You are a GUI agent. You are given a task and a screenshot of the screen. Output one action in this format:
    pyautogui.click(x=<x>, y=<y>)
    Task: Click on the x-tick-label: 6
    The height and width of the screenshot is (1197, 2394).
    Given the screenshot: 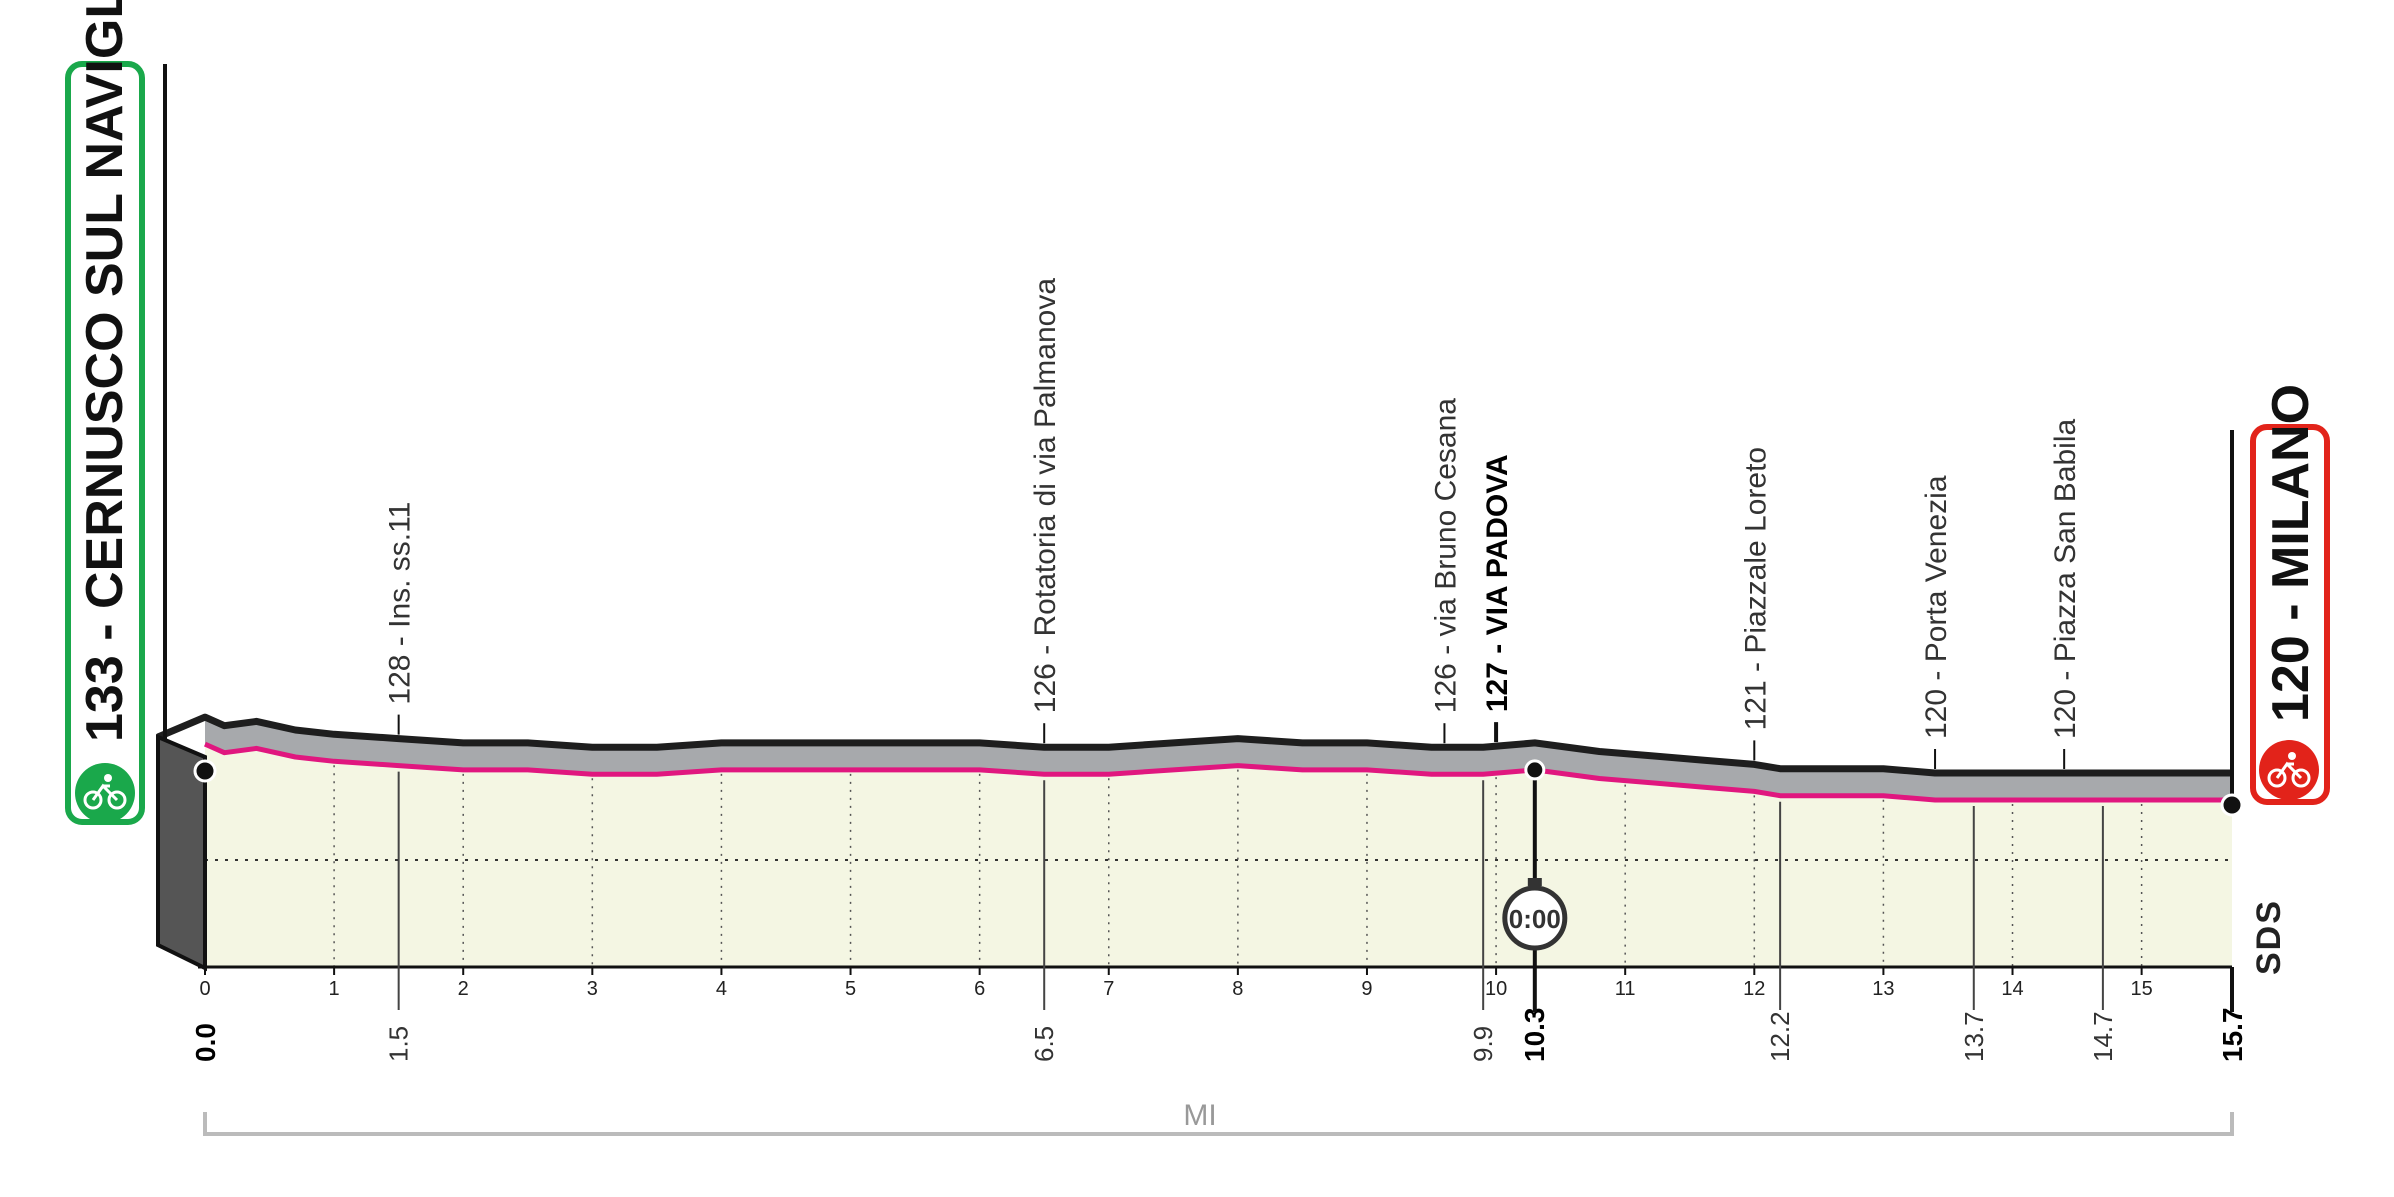 What is the action you would take?
    pyautogui.click(x=979, y=989)
    